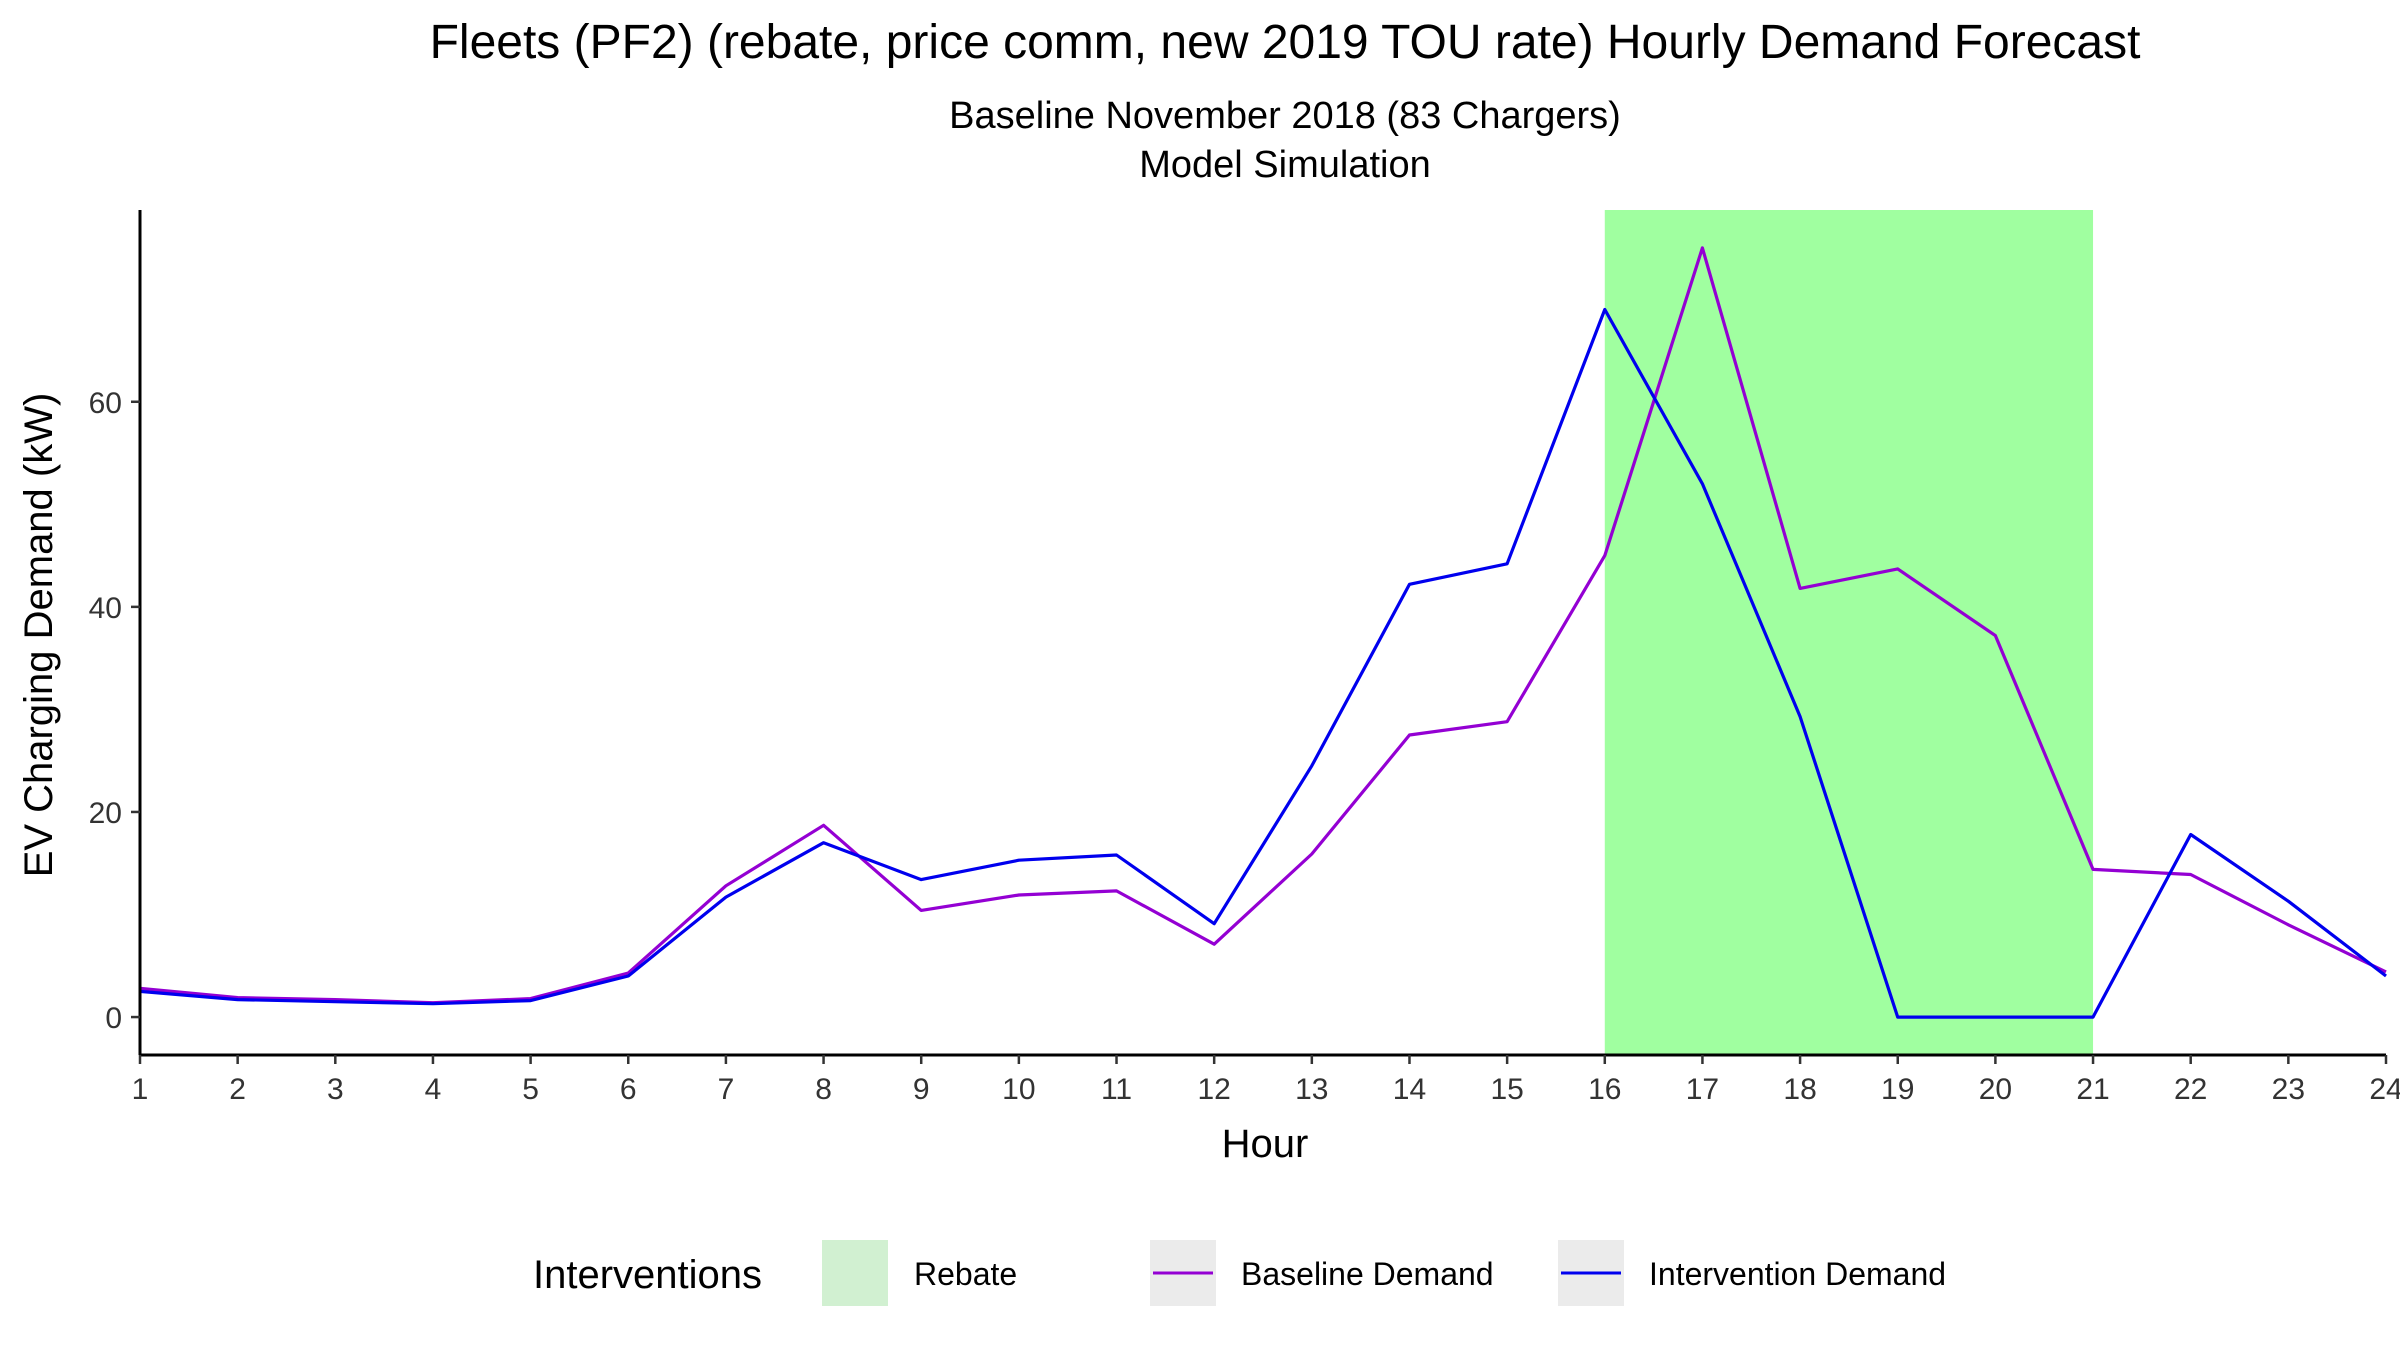 This screenshot has height=1350, width=2400. I want to click on x-axis-title: Hour, so click(1265, 1144).